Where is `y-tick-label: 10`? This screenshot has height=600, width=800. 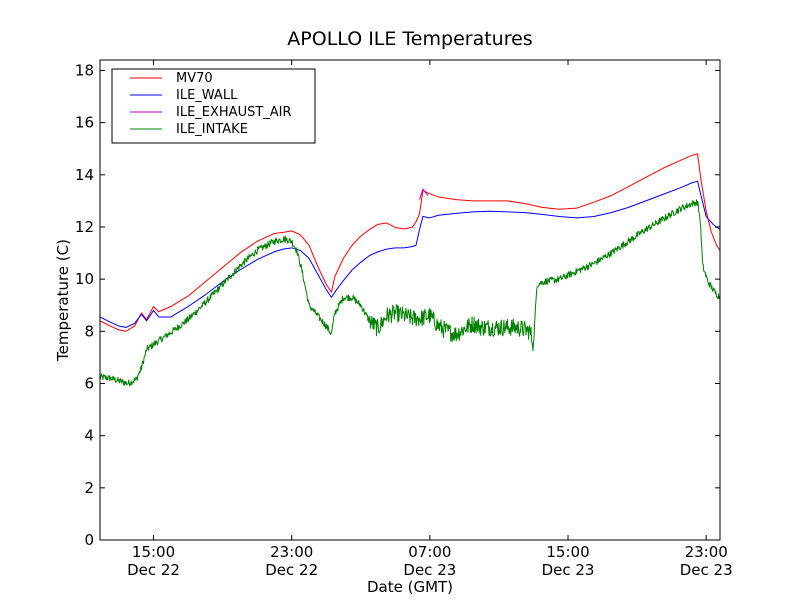 y-tick-label: 10 is located at coordinates (84, 279).